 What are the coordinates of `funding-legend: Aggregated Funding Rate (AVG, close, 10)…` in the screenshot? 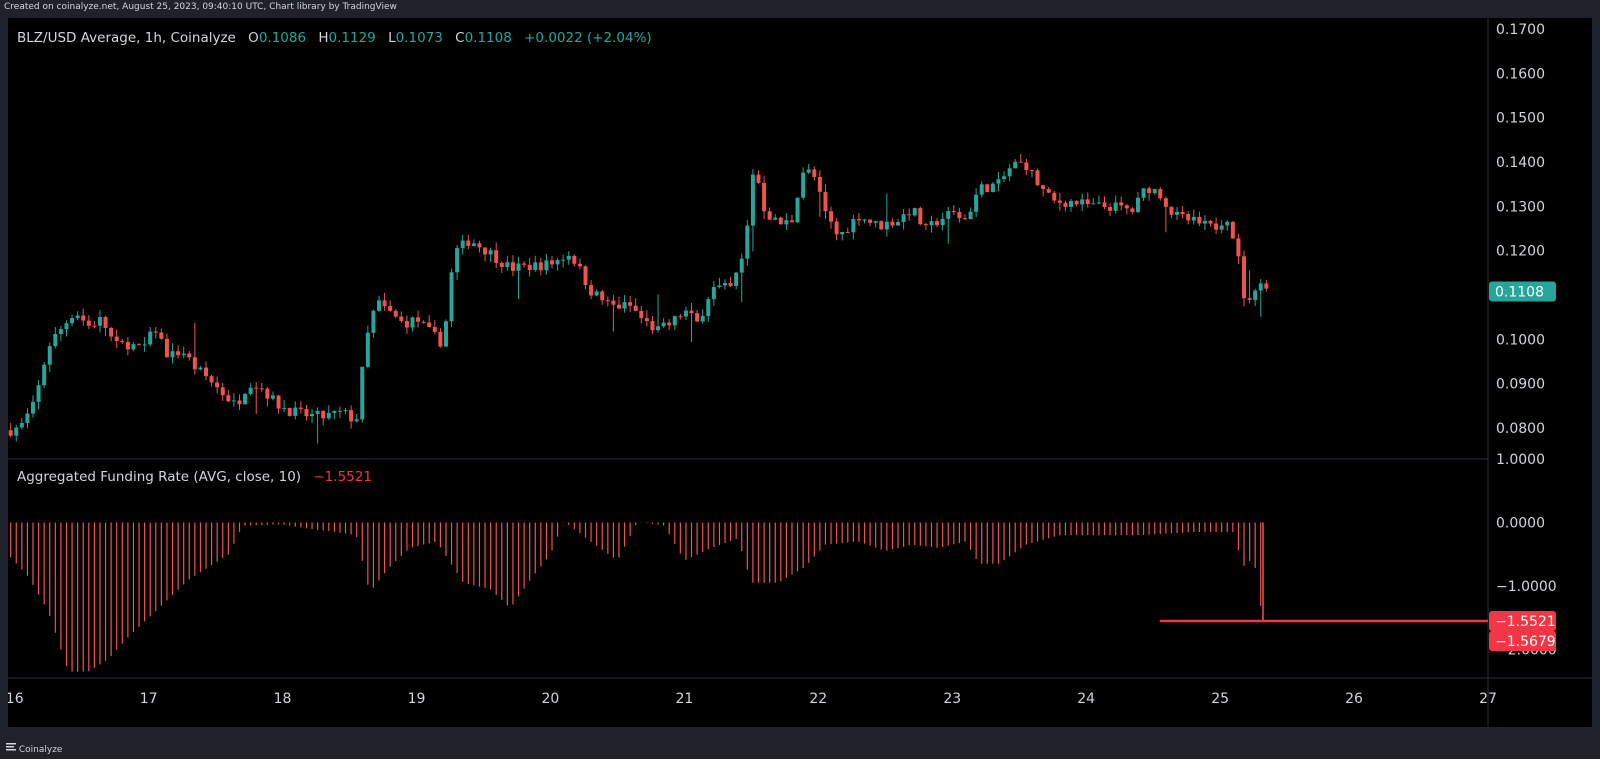 It's located at (198, 477).